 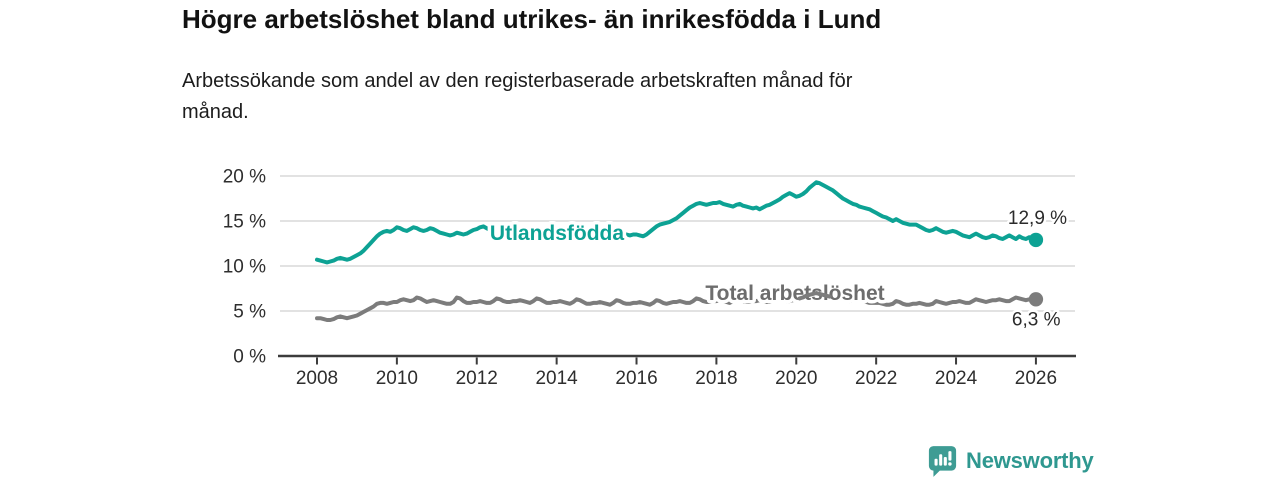 What do you see at coordinates (636, 378) in the screenshot?
I see `x-axis-label-2016: 2016` at bounding box center [636, 378].